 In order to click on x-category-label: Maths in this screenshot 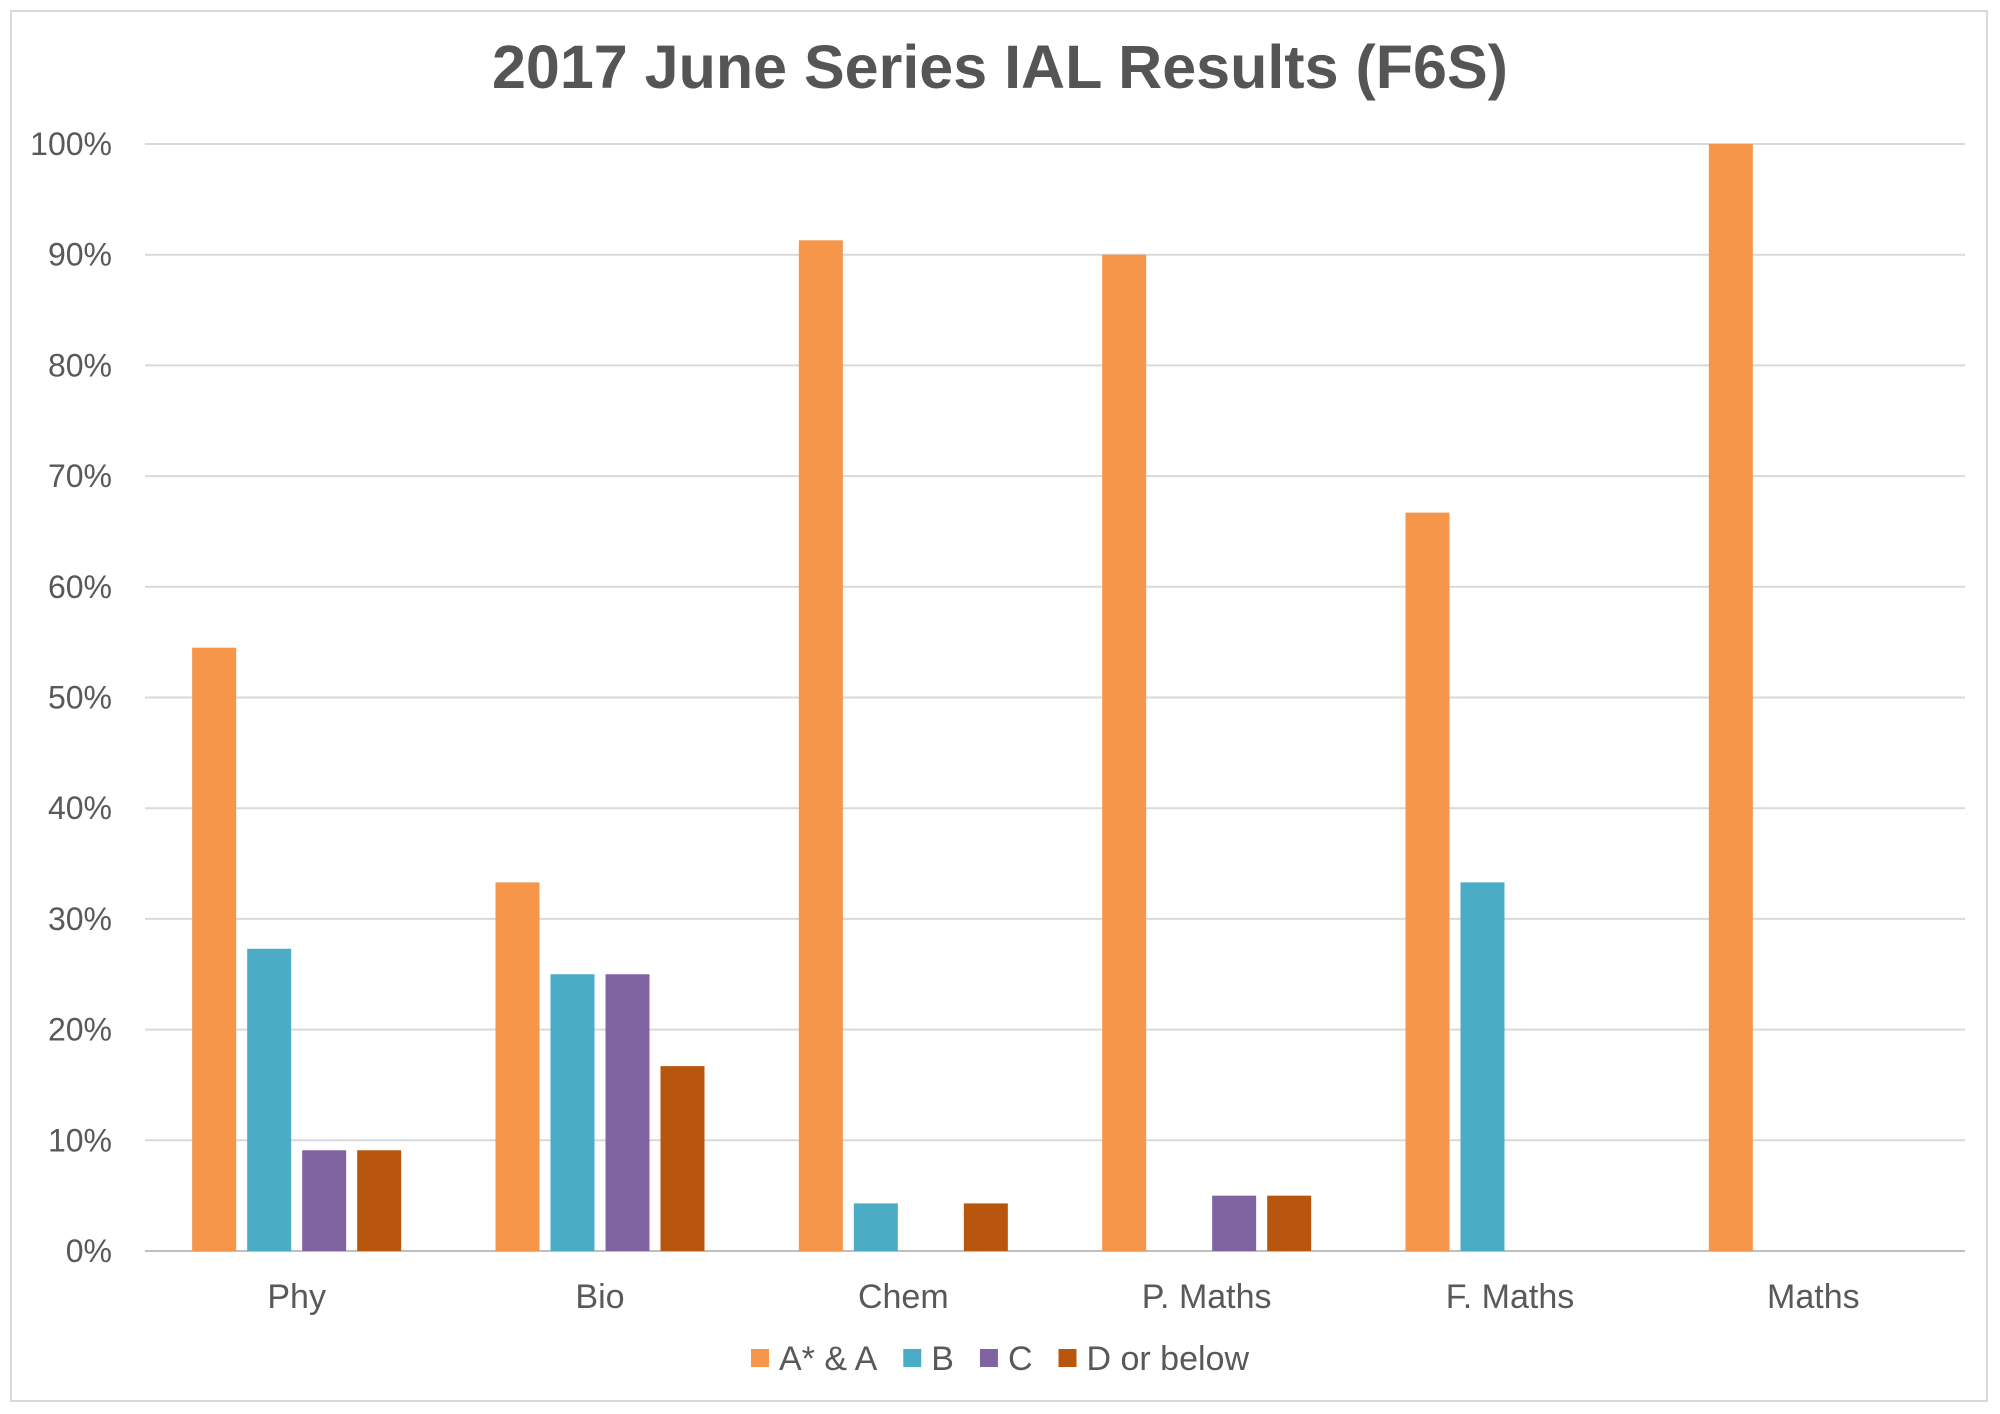, I will do `click(1813, 1297)`.